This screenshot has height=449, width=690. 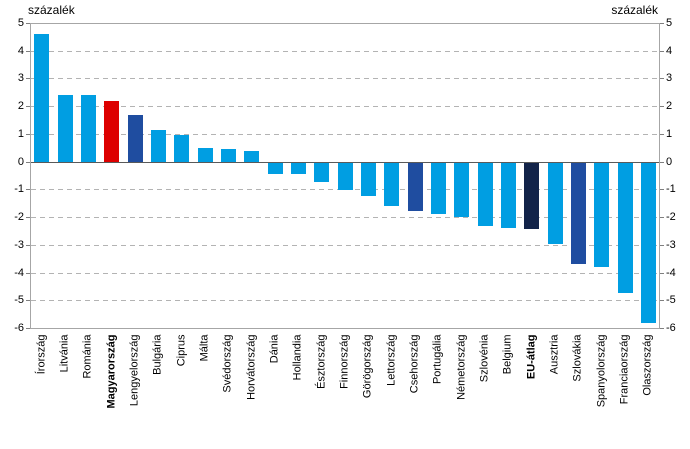 I want to click on right-axis-title: százalék, so click(x=634, y=10).